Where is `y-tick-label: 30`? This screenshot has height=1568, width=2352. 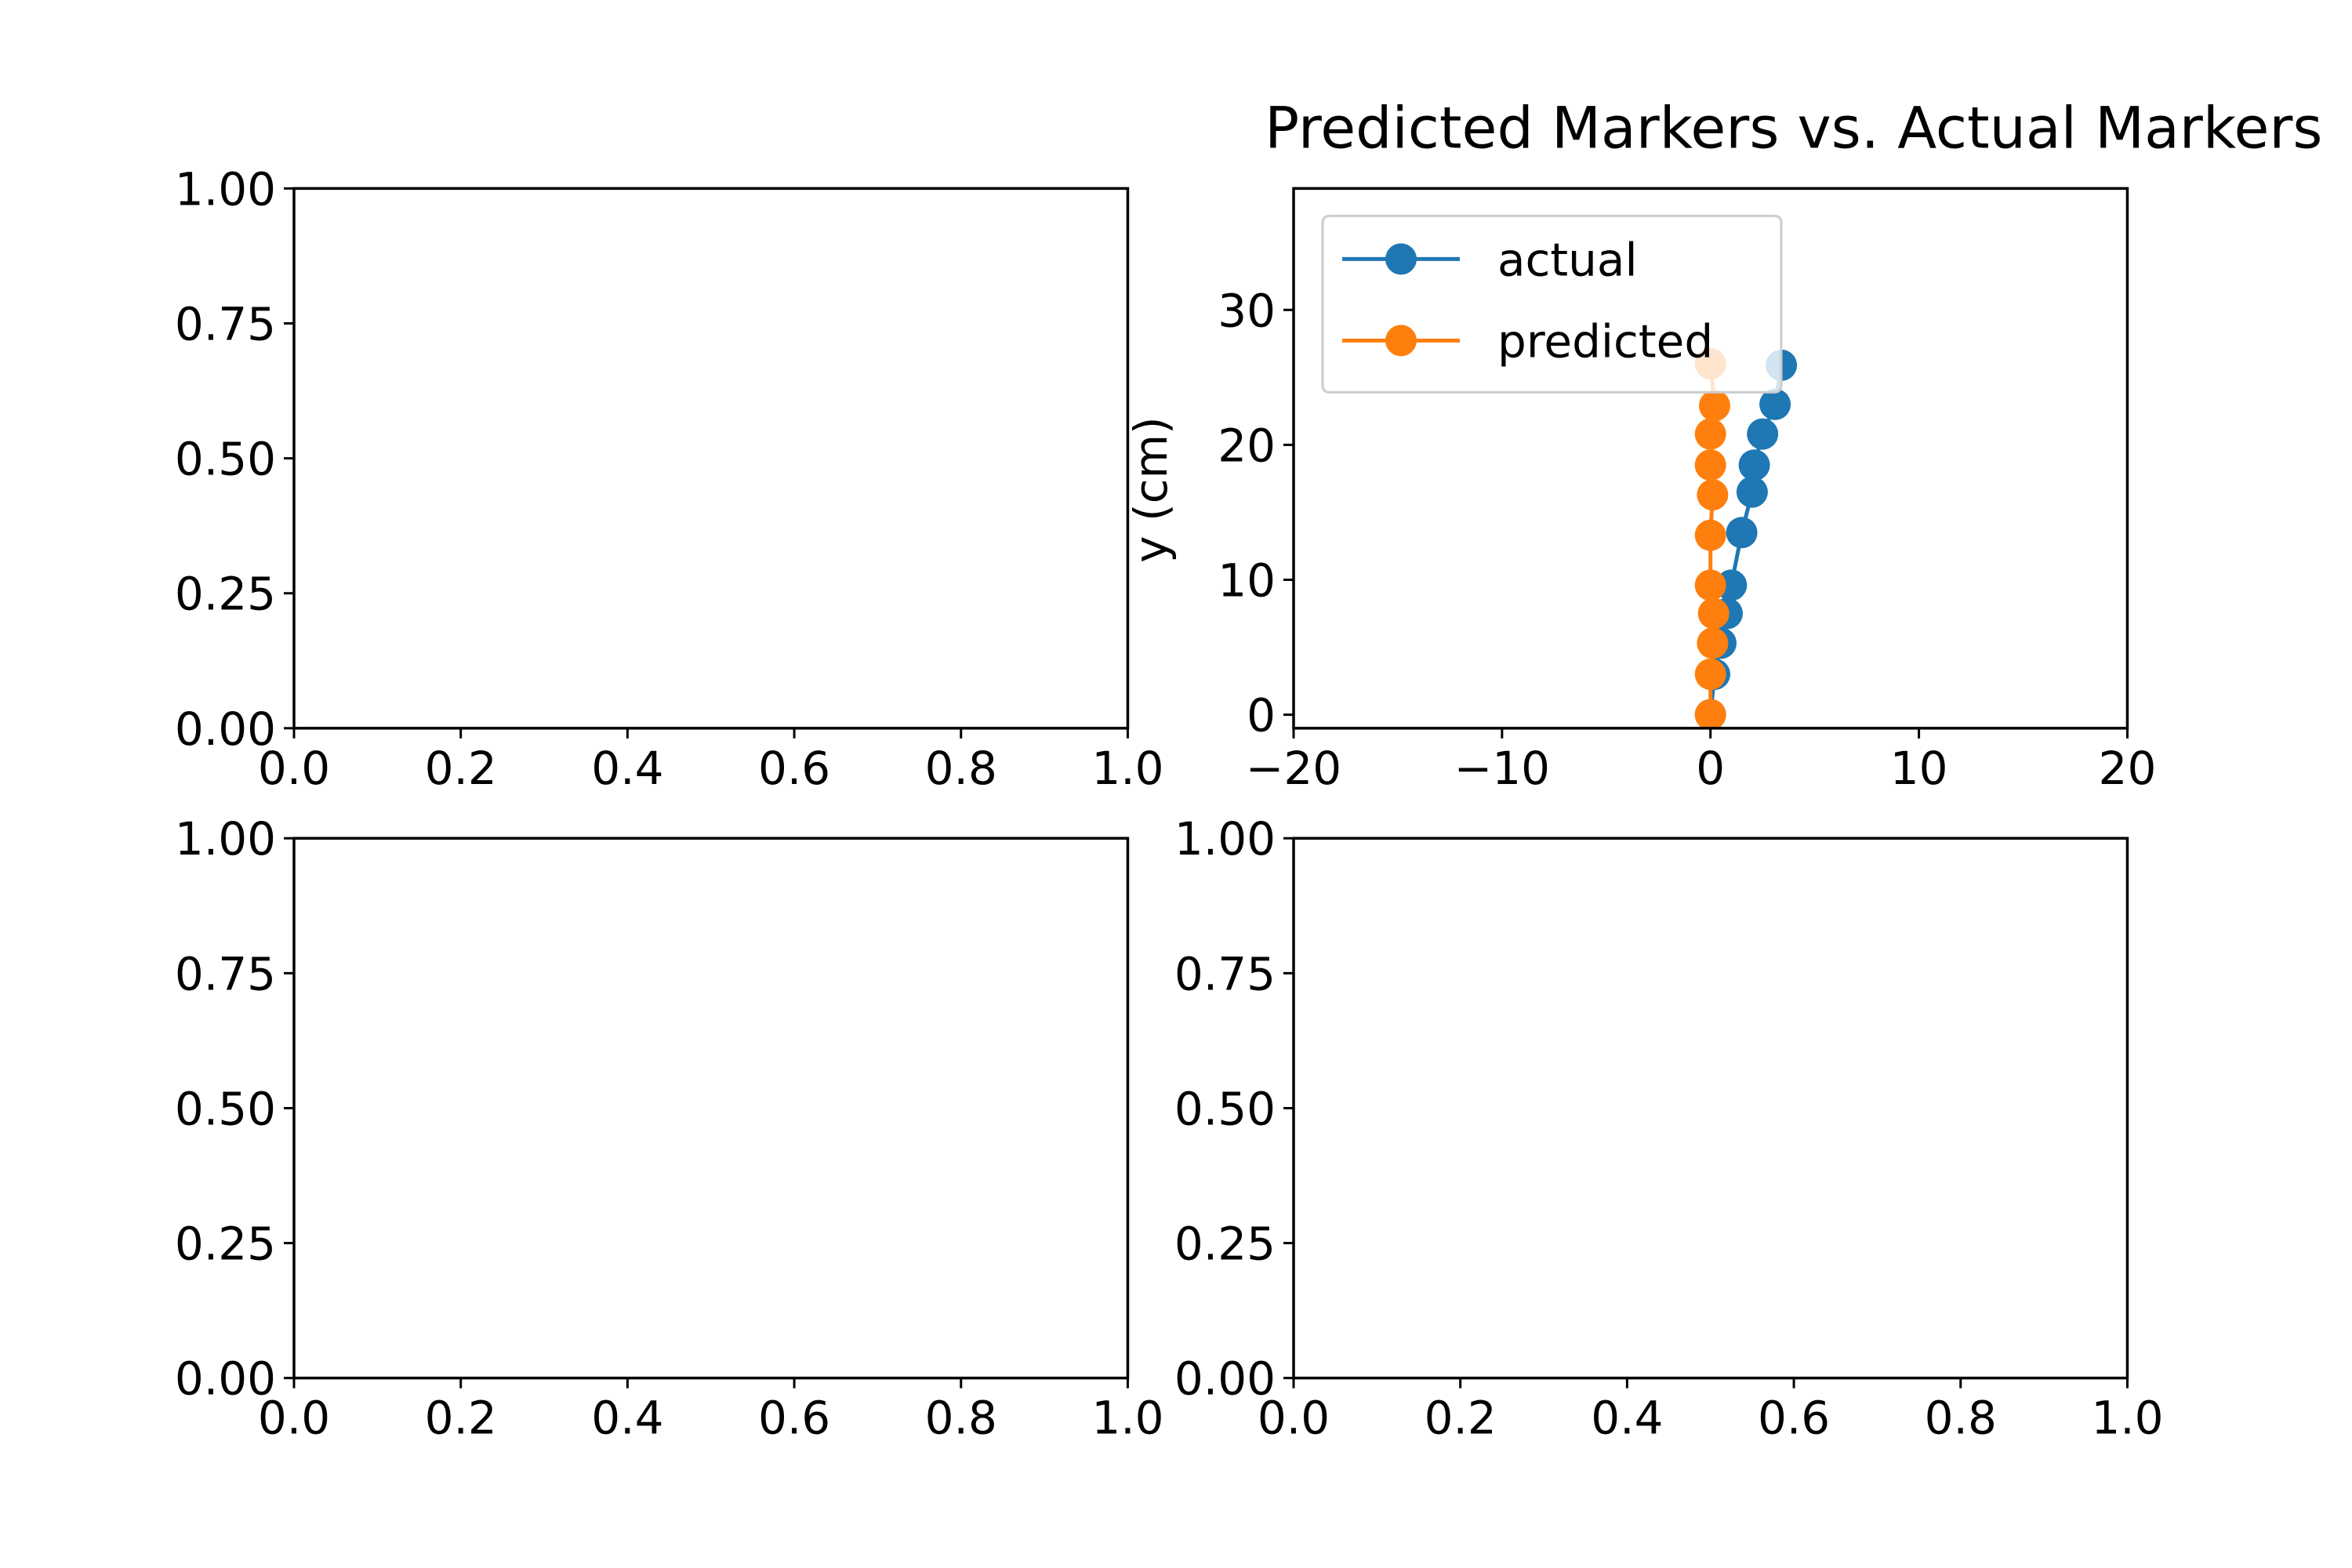 y-tick-label: 30 is located at coordinates (1247, 310).